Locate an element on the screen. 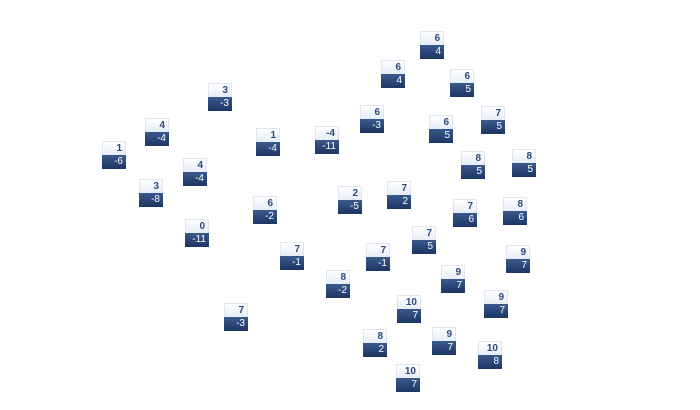 This screenshot has height=410, width=700. tile-bottom-value: 6 is located at coordinates (515, 218).